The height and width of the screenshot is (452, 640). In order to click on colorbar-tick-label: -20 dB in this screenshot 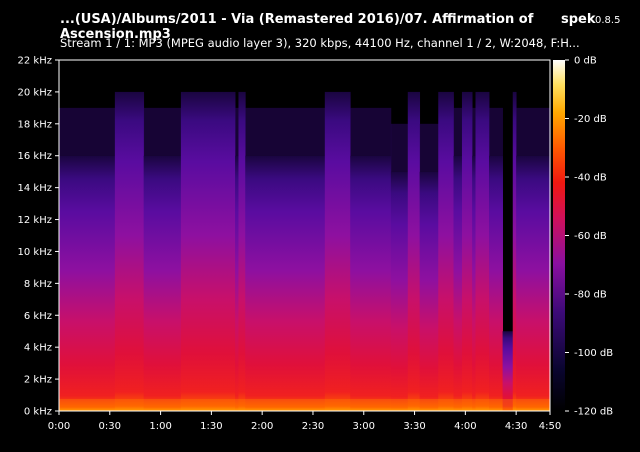, I will do `click(590, 119)`.